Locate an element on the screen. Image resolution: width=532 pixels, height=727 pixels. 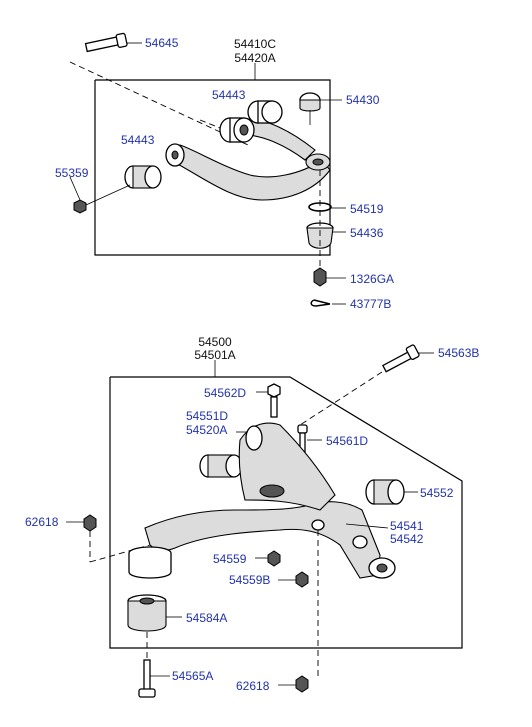
label-nut-55359: 55359 is located at coordinates (72, 173).